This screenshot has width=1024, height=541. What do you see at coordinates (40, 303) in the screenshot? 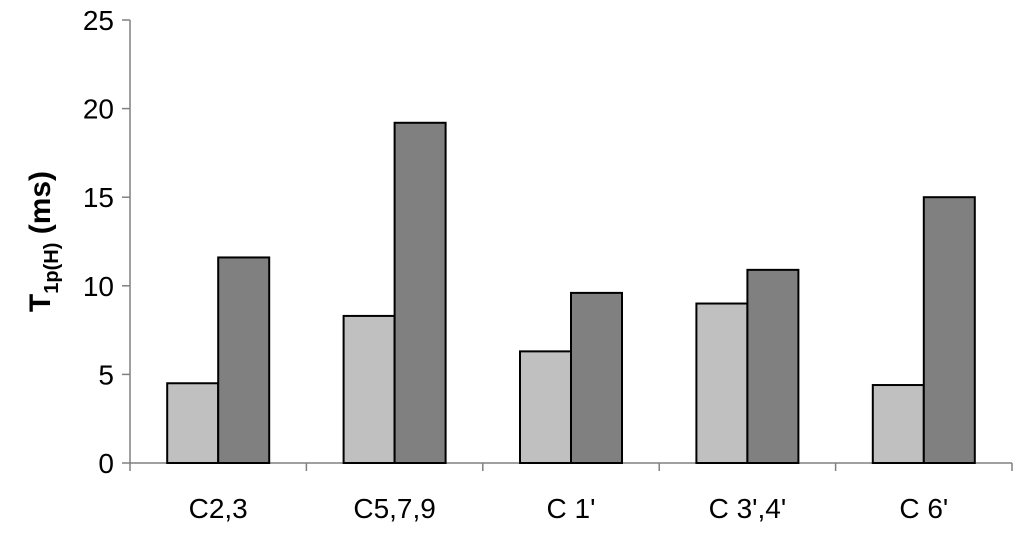
I see `y-axis-title-main: T` at bounding box center [40, 303].